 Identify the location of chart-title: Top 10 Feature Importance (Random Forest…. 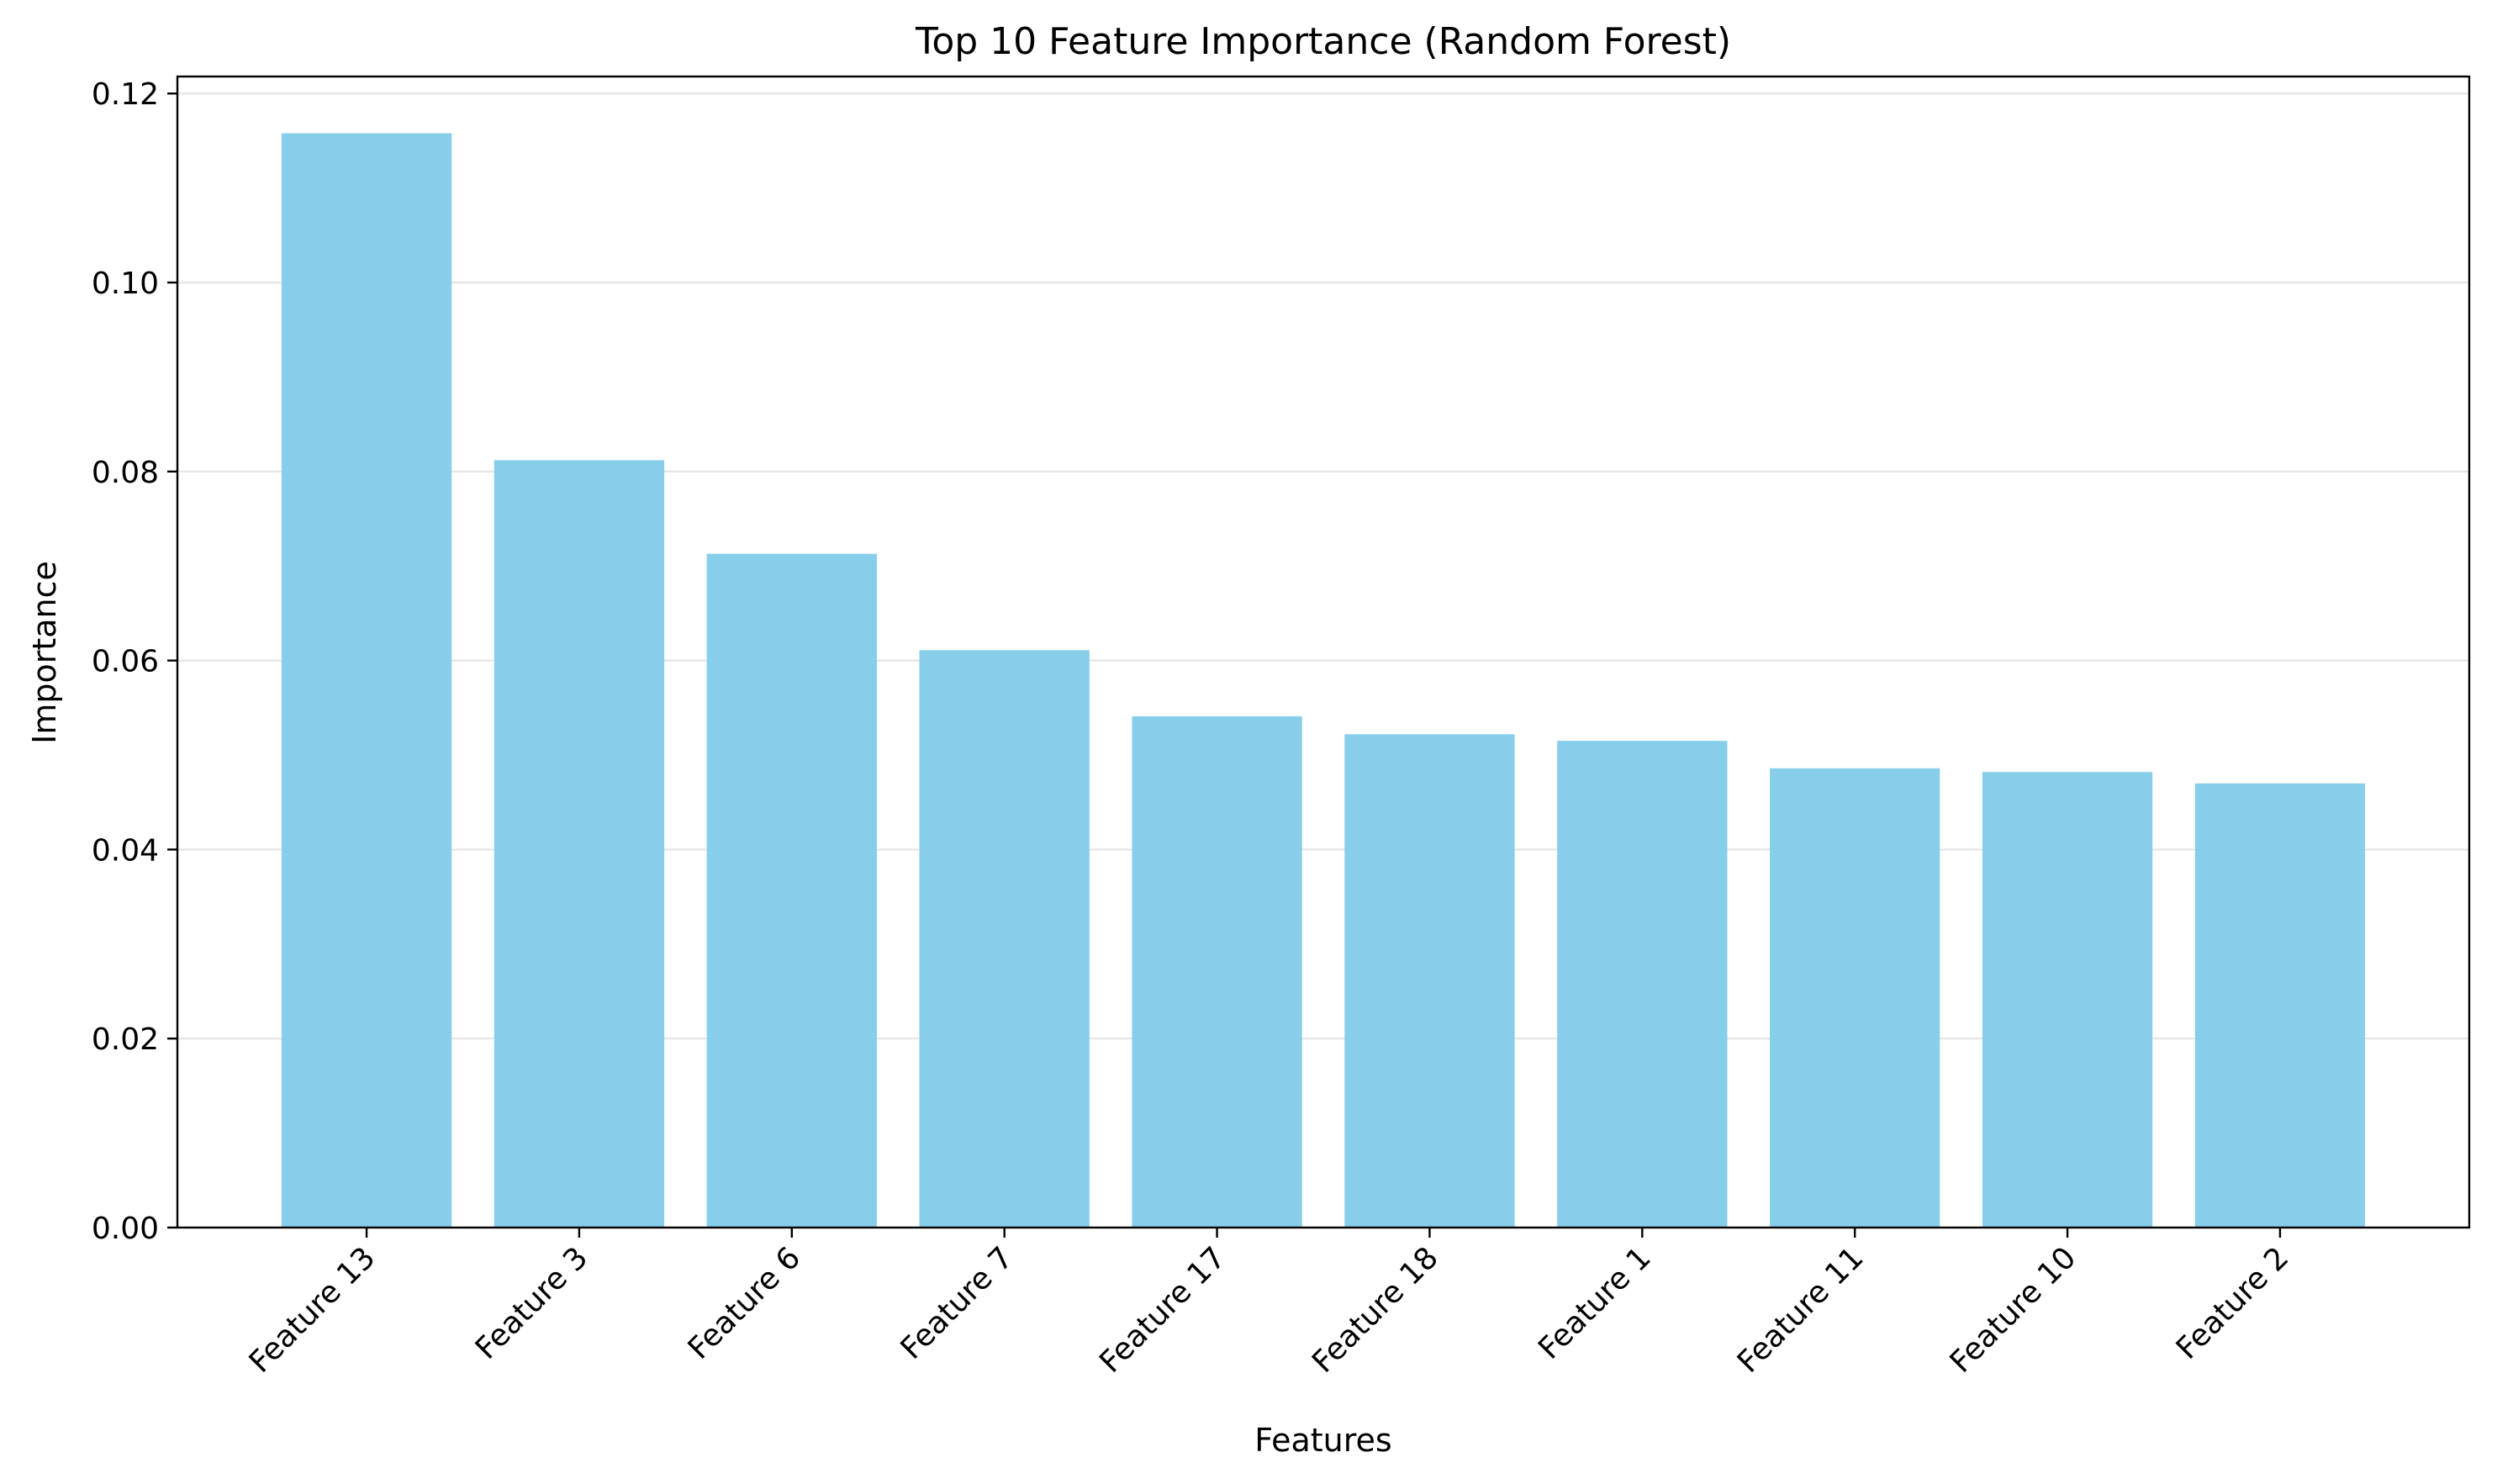
(1323, 41).